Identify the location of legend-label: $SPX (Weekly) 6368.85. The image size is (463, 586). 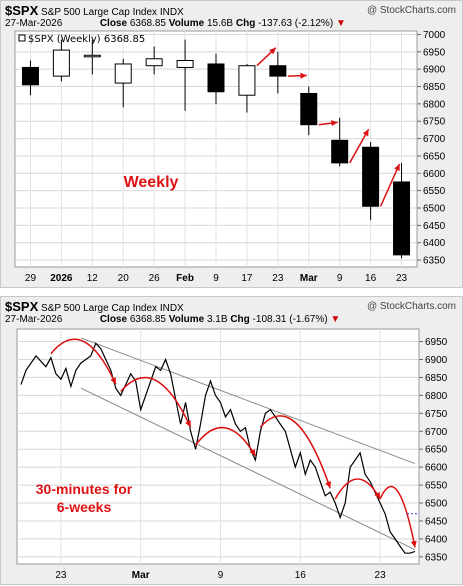
(86, 39).